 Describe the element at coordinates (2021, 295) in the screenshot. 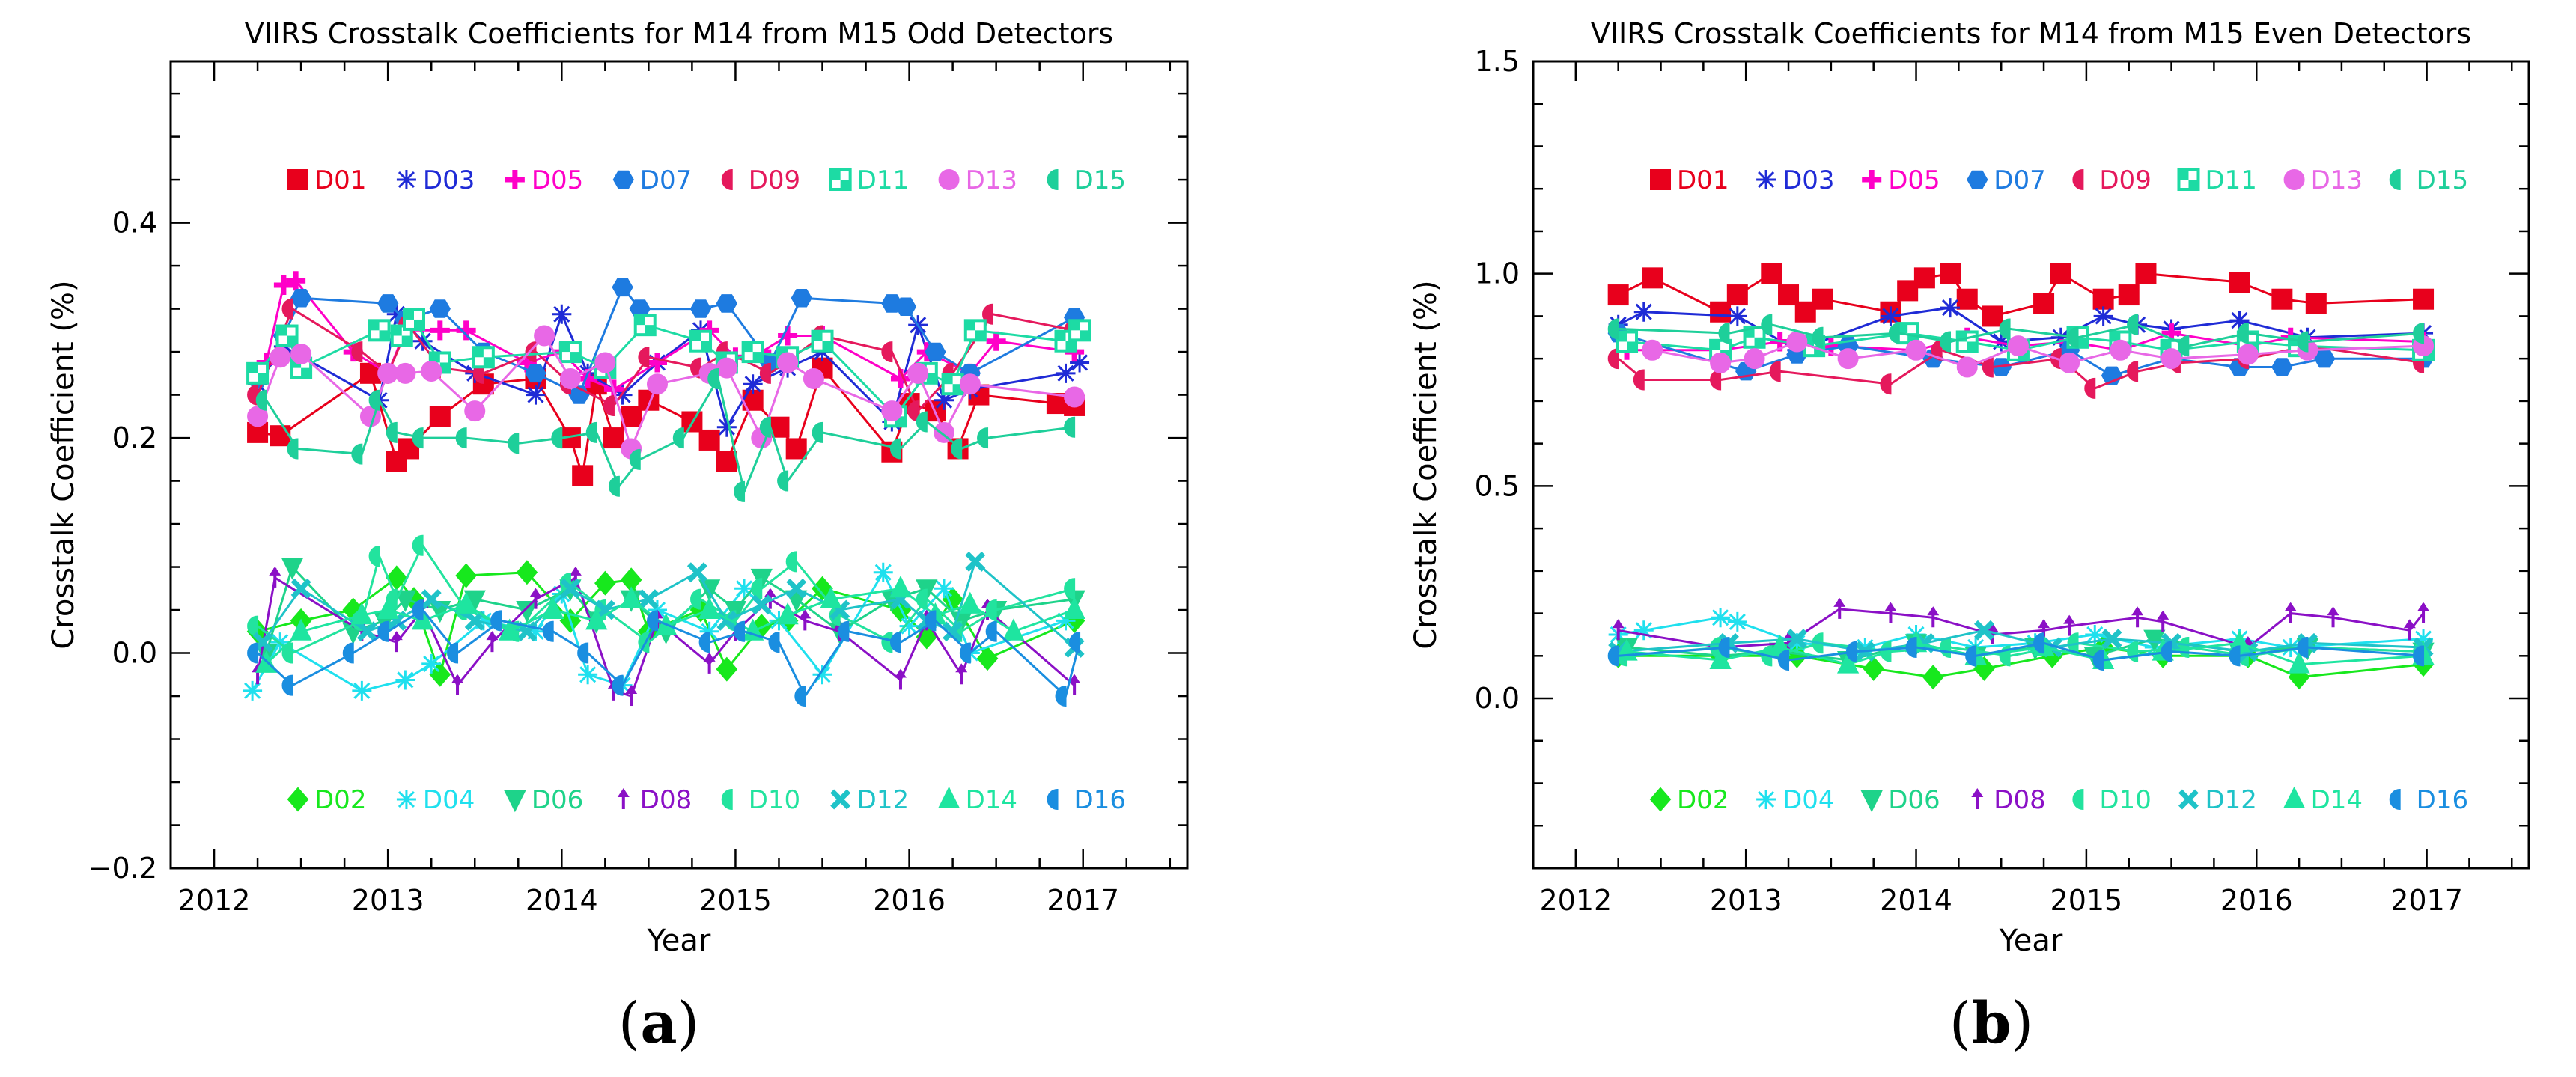

I see `series-d01` at that location.